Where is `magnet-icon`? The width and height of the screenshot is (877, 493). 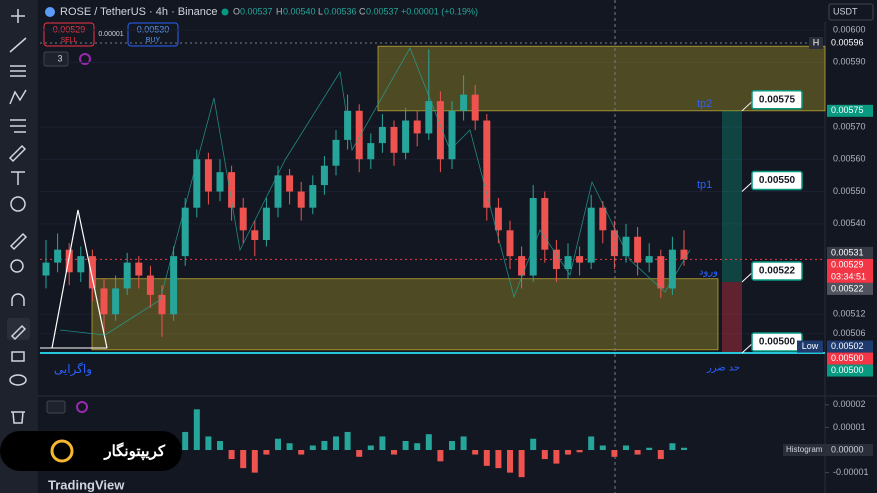 magnet-icon is located at coordinates (18, 299).